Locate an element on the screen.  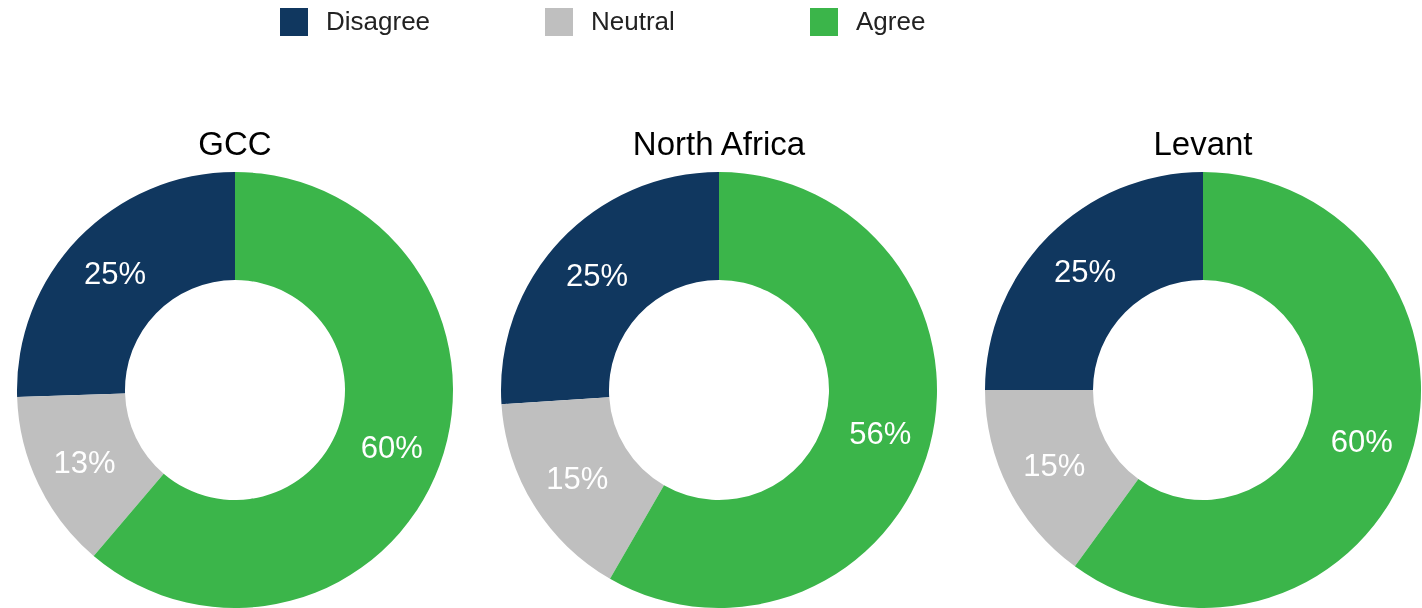
data-label: 13% is located at coordinates (84, 462).